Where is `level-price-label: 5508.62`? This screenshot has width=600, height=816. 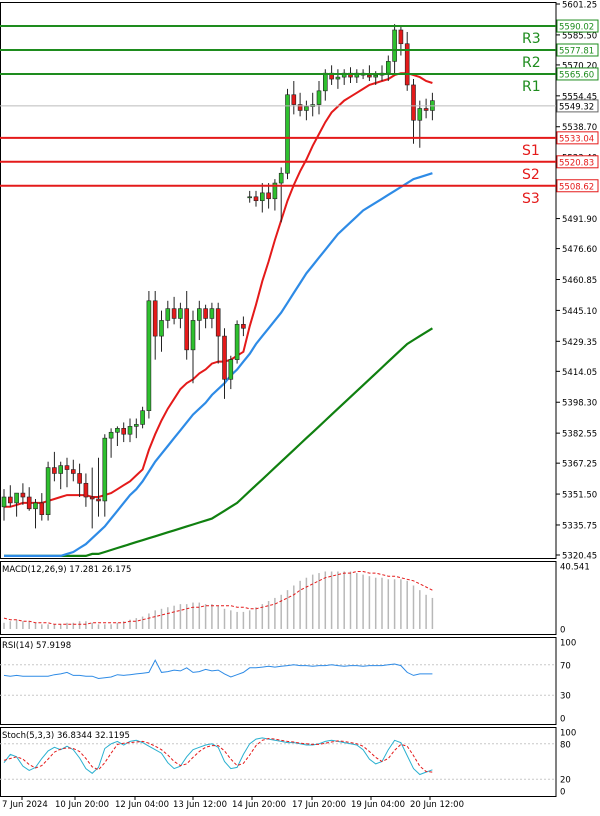
level-price-label: 5508.62 is located at coordinates (576, 187).